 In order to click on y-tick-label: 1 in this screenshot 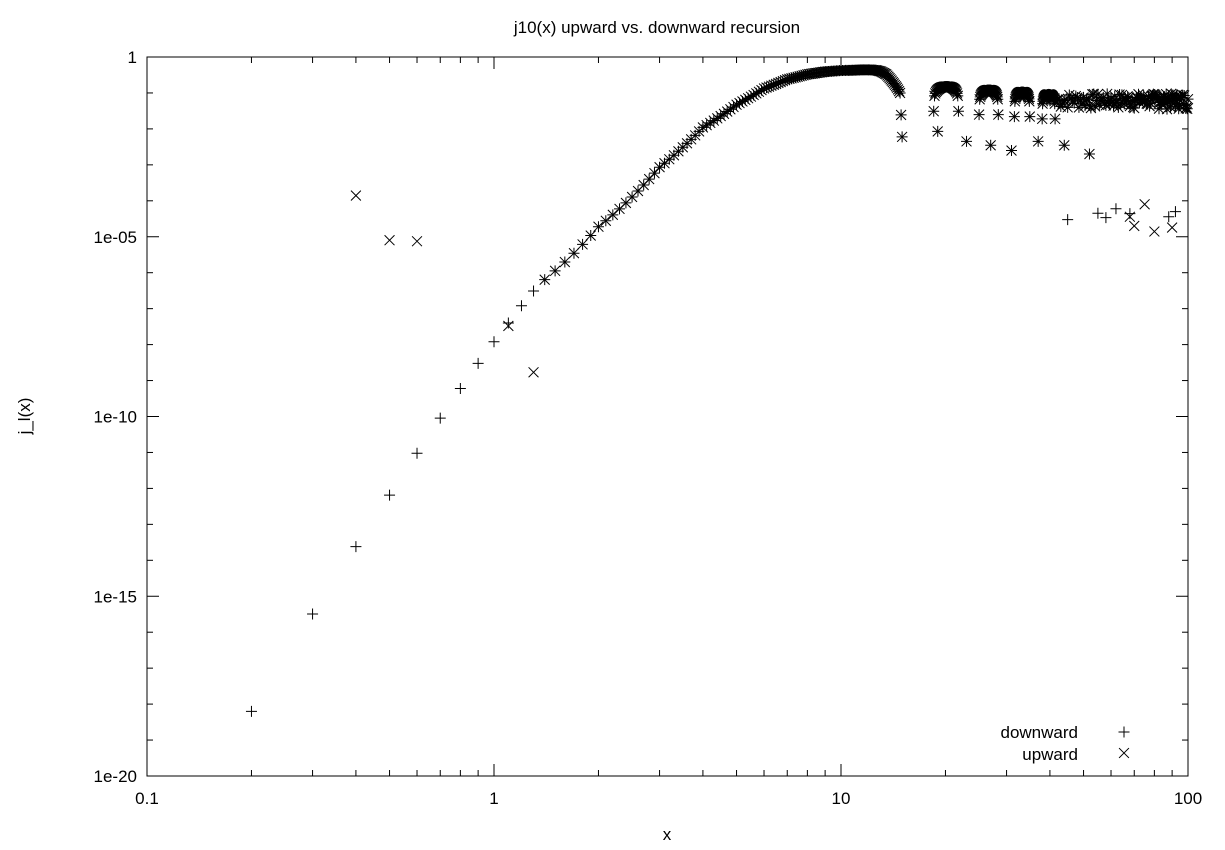, I will do `click(132, 57)`.